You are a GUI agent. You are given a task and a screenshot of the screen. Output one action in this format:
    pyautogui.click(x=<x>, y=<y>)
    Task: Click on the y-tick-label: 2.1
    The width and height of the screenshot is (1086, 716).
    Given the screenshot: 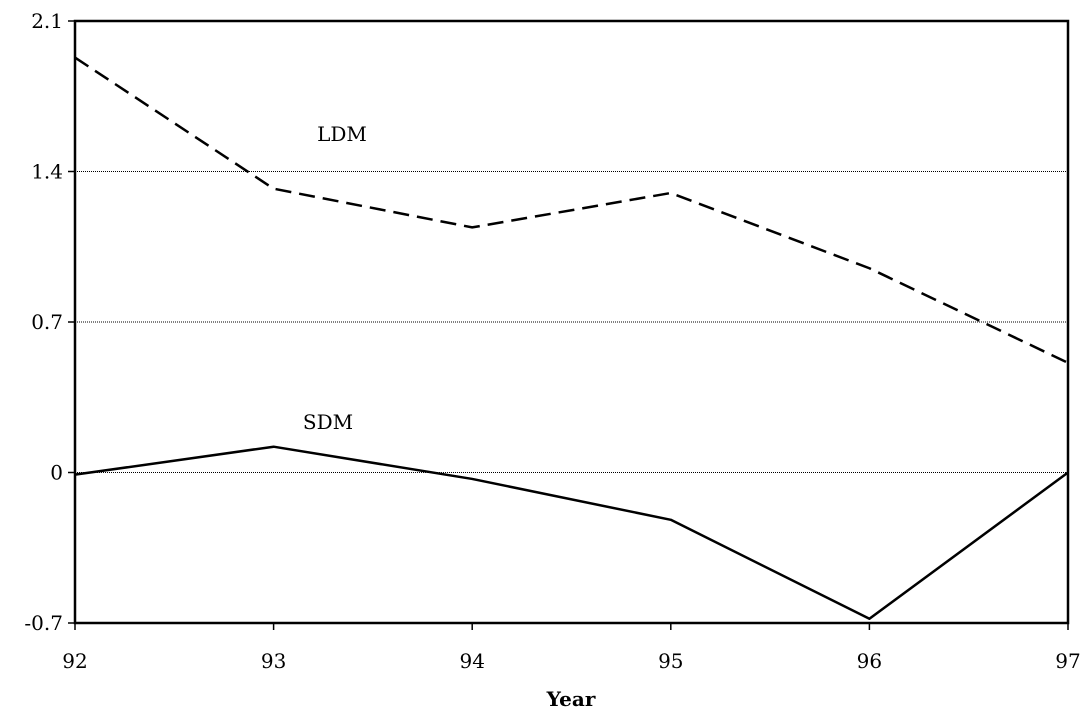 What is the action you would take?
    pyautogui.click(x=47, y=21)
    